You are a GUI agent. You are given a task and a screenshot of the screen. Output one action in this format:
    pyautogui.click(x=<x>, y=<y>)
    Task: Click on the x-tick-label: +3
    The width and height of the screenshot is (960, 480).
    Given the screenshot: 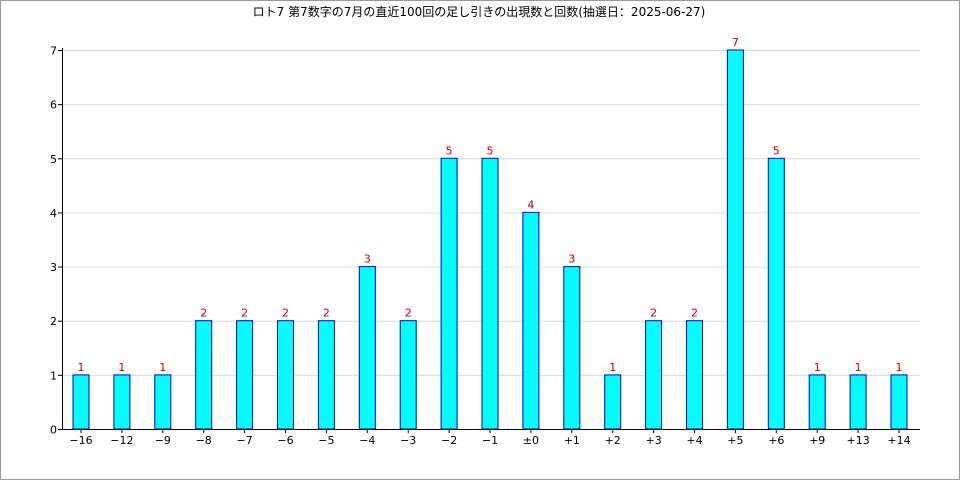 What is the action you would take?
    pyautogui.click(x=653, y=440)
    